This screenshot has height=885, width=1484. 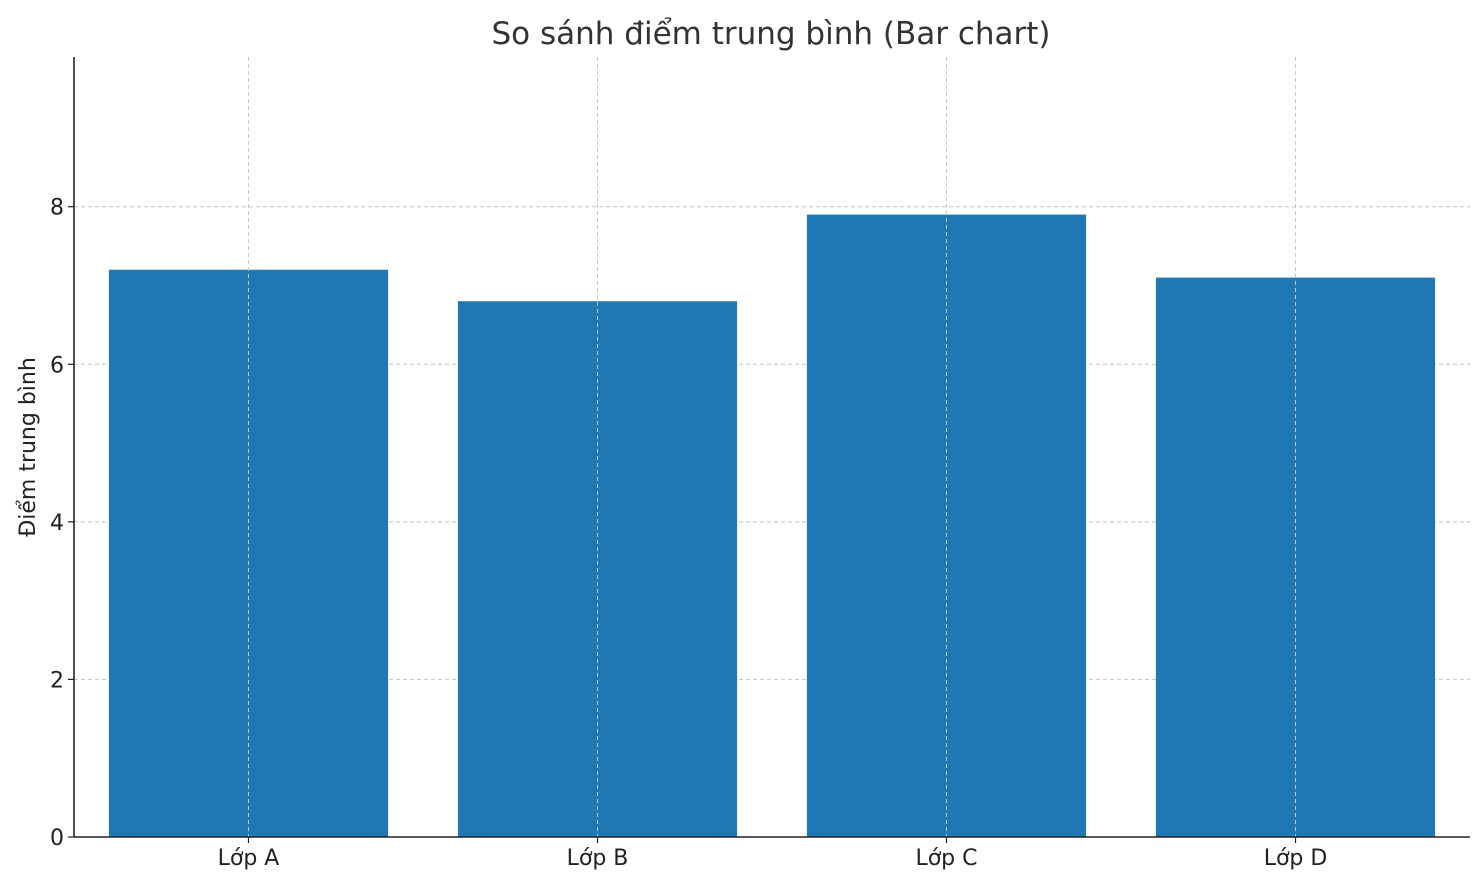 I want to click on y-tick-label: 4, so click(x=57, y=523).